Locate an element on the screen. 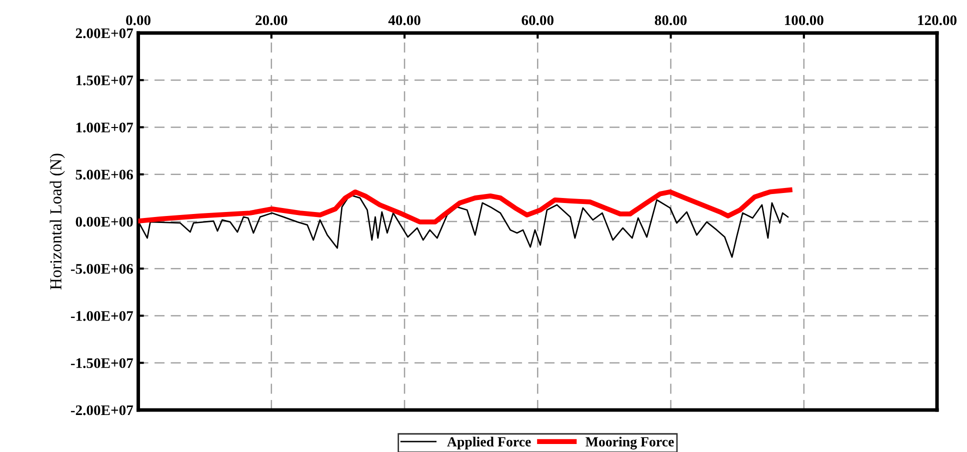 The height and width of the screenshot is (452, 967). x-tick-label: 100.00 is located at coordinates (804, 20).